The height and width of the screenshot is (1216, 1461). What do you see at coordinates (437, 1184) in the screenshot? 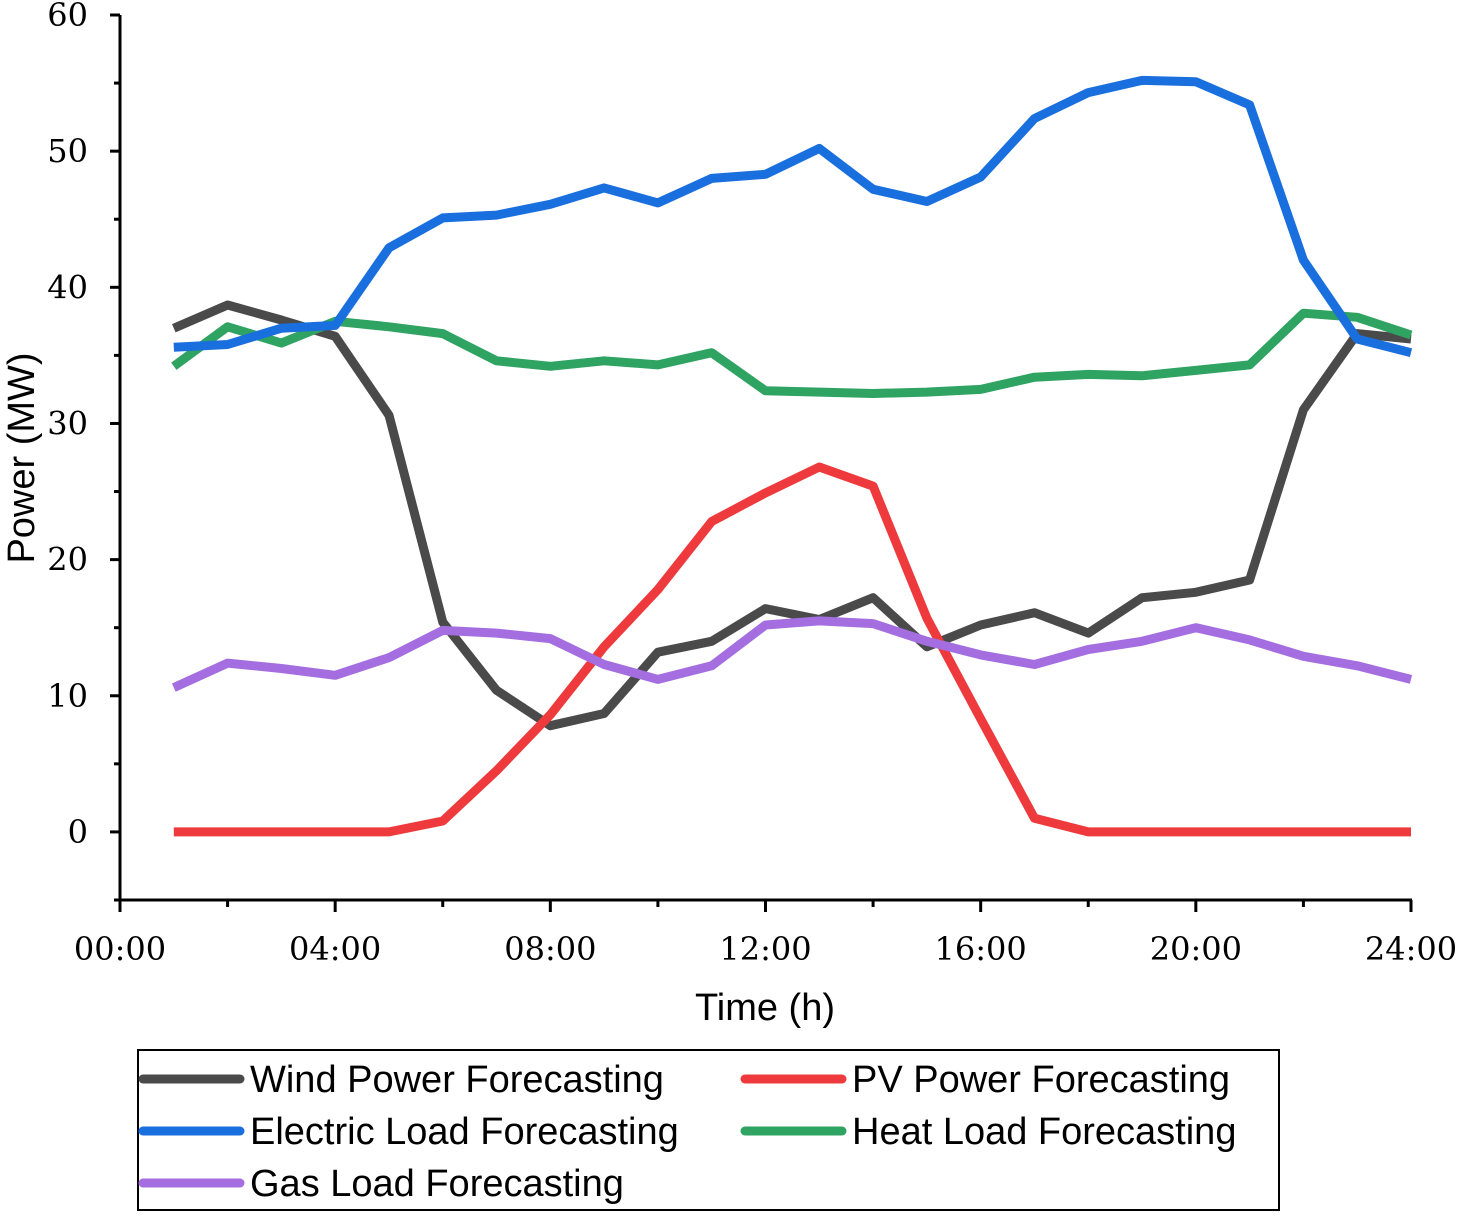
I see `legend-label-gas-load-forecasting: Gas Load Forecasting` at bounding box center [437, 1184].